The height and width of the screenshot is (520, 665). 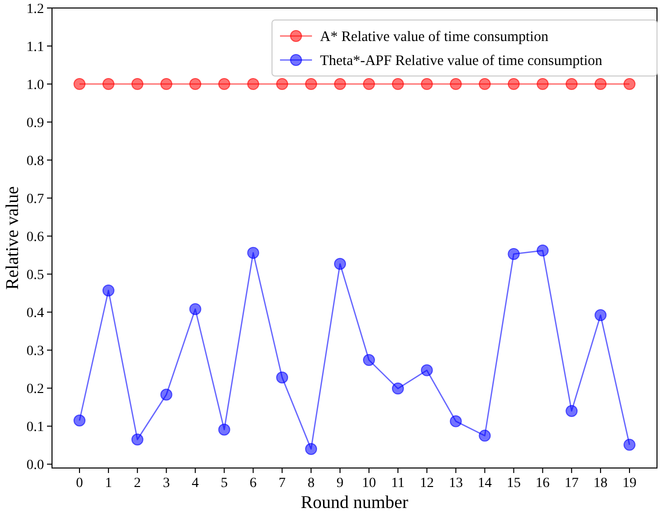 What do you see at coordinates (427, 483) in the screenshot?
I see `x-tick-label: 12` at bounding box center [427, 483].